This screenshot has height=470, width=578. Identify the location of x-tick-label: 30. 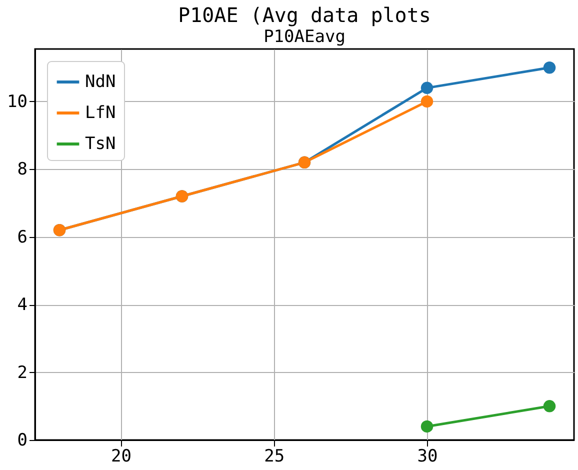
(427, 456).